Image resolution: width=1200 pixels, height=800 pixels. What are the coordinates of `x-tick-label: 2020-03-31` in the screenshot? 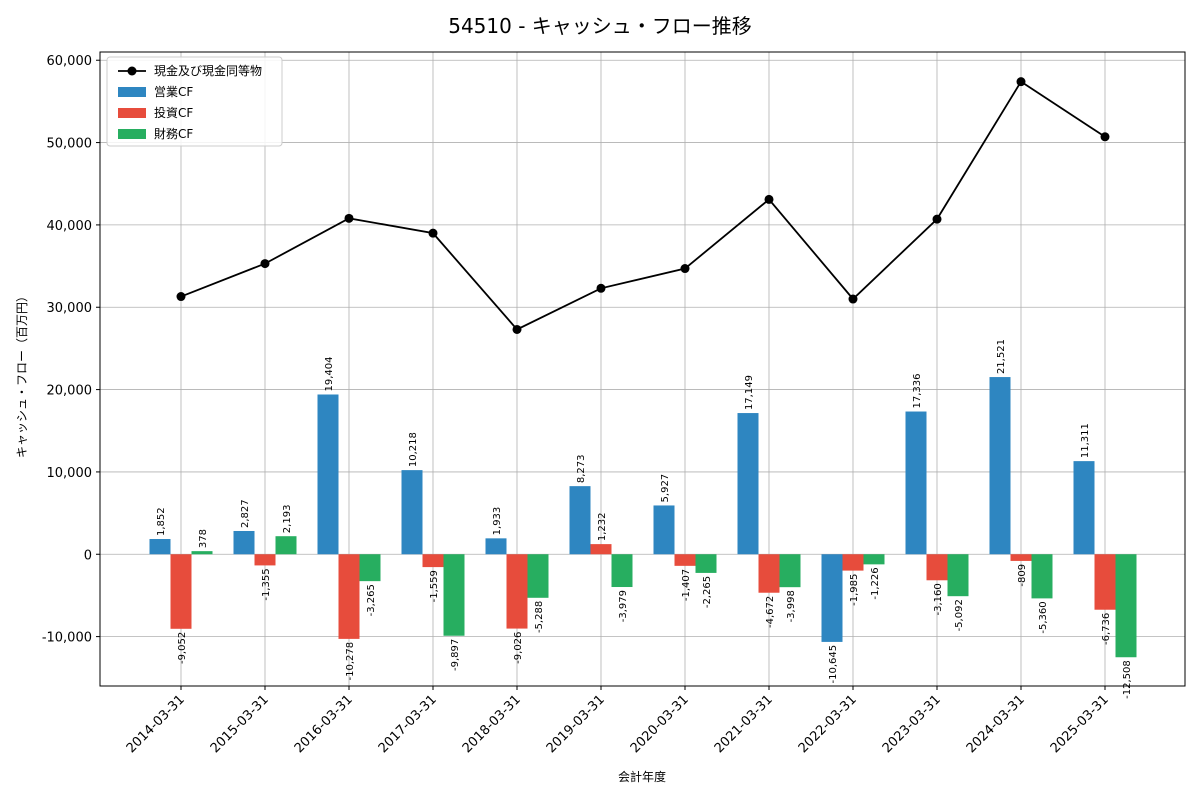 It's located at (660, 724).